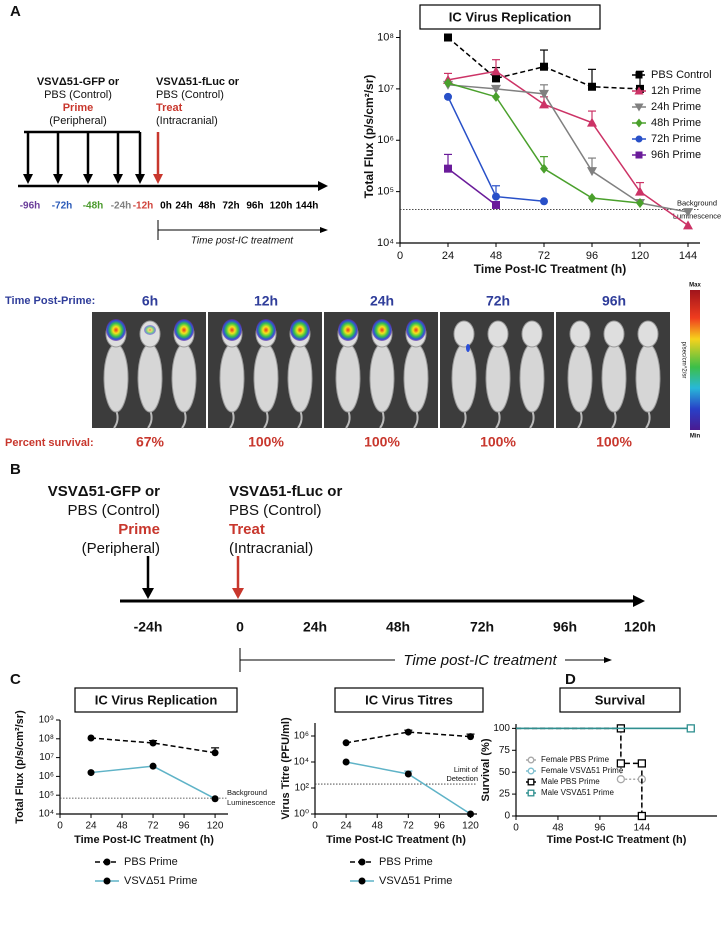  Describe the element at coordinates (286, 768) in the screenshot. I see `y-axis-label: Virus Titre (PFU/ml)` at that location.